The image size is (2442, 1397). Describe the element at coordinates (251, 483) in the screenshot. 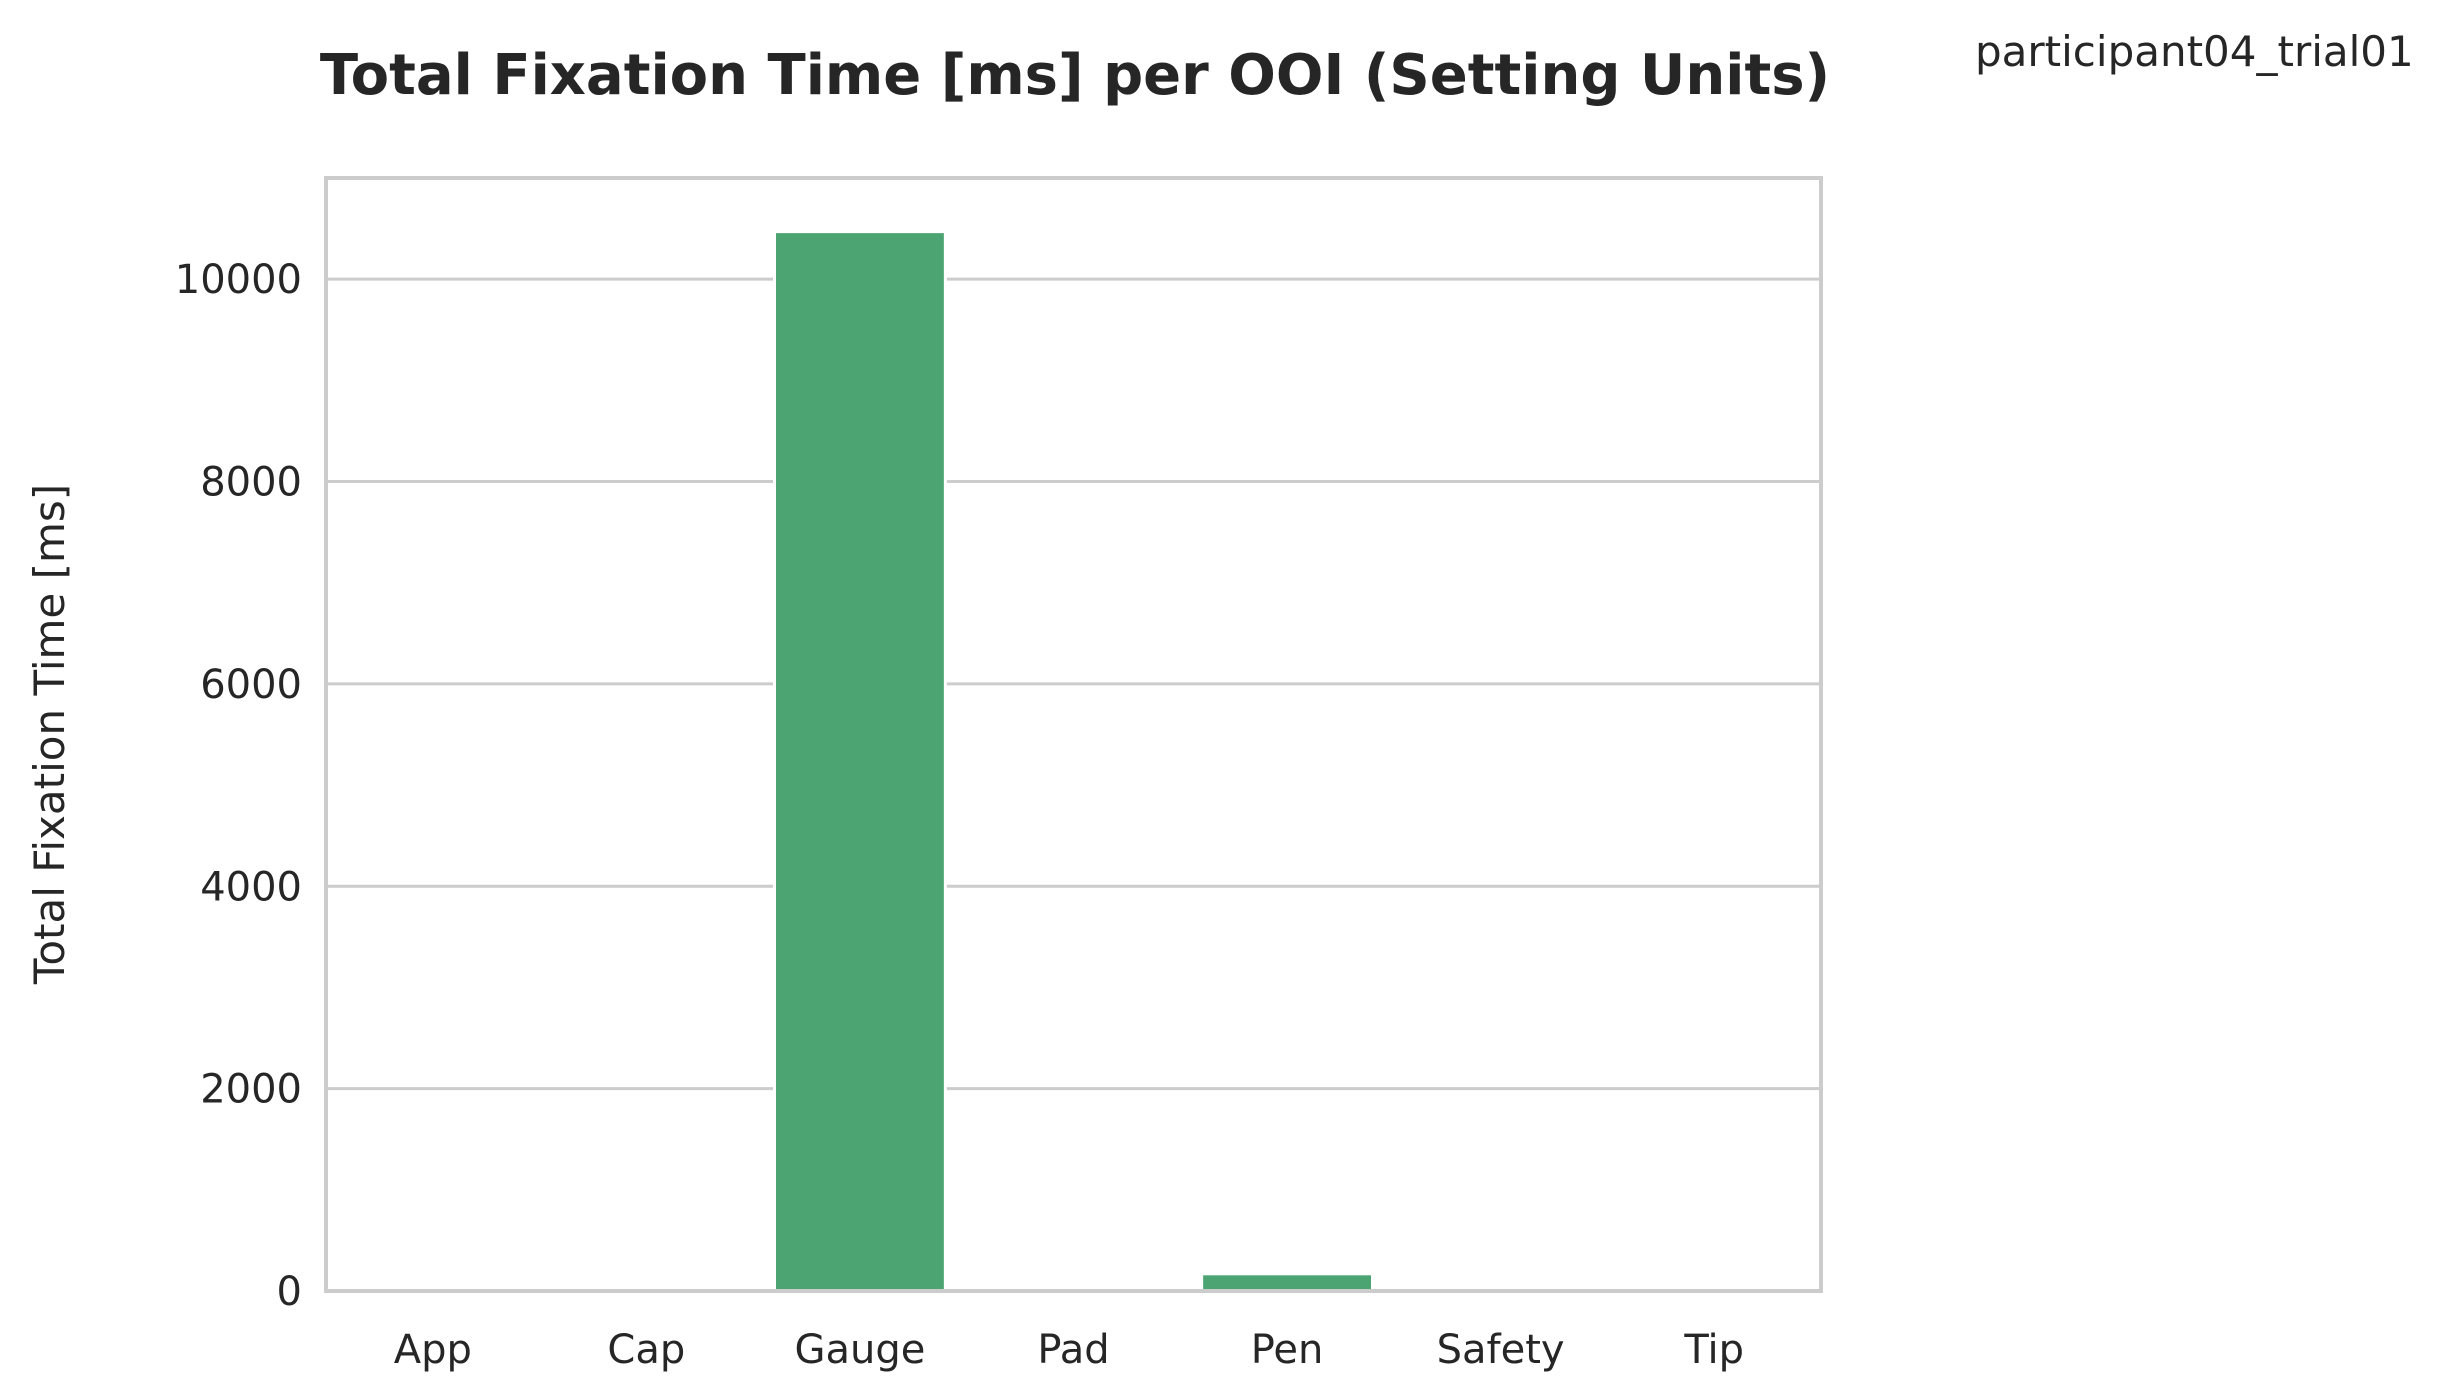

I see `y-tick-label: 8000` at that location.